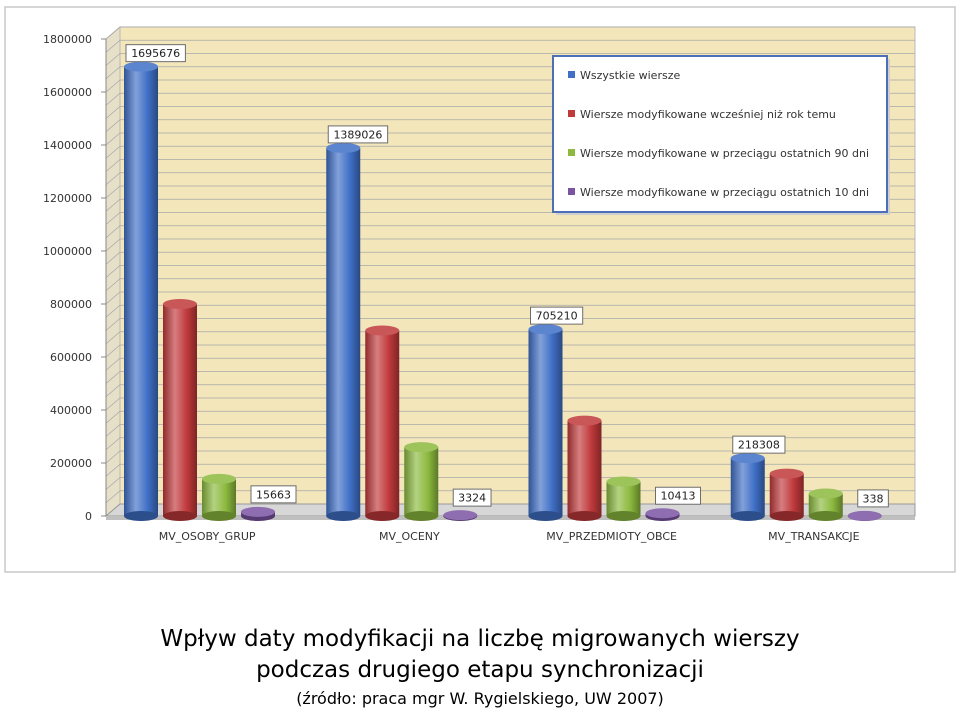 The width and height of the screenshot is (960, 711). What do you see at coordinates (67, 198) in the screenshot?
I see `y-tick-label: 1200000` at bounding box center [67, 198].